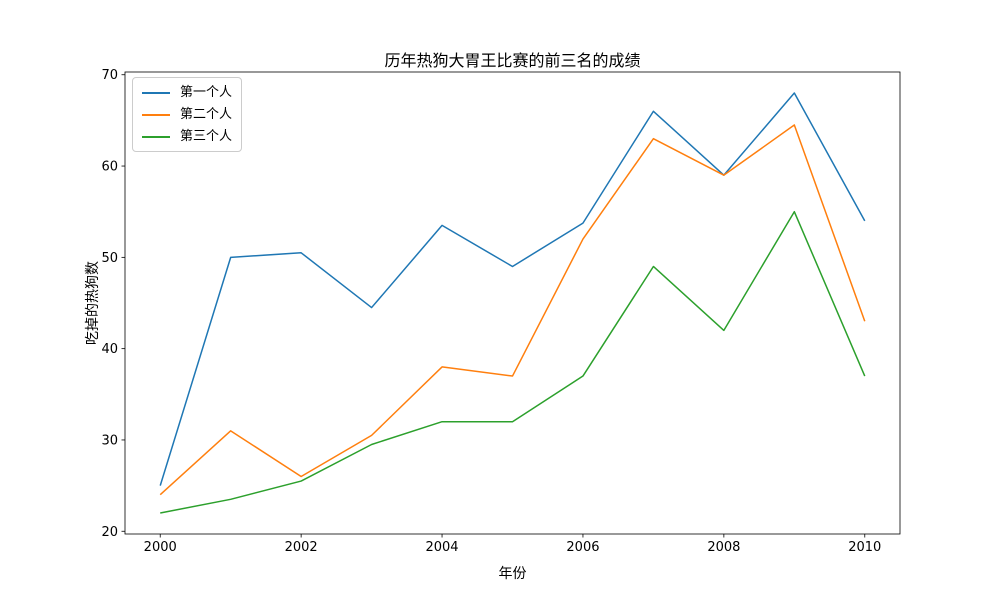 The width and height of the screenshot is (1000, 600). What do you see at coordinates (206, 92) in the screenshot?
I see `legend-label: 第一个人` at bounding box center [206, 92].